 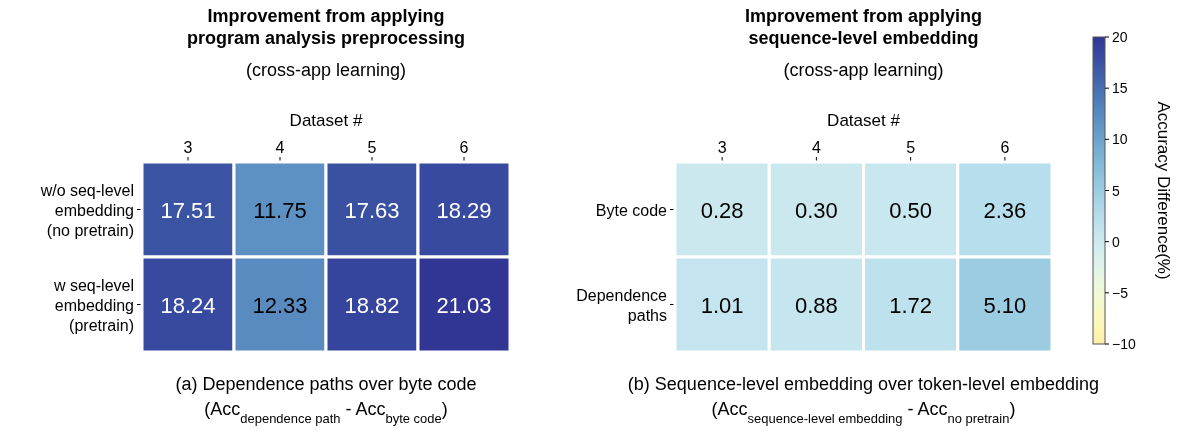 I want to click on data-label: 17.63, so click(x=372, y=210).